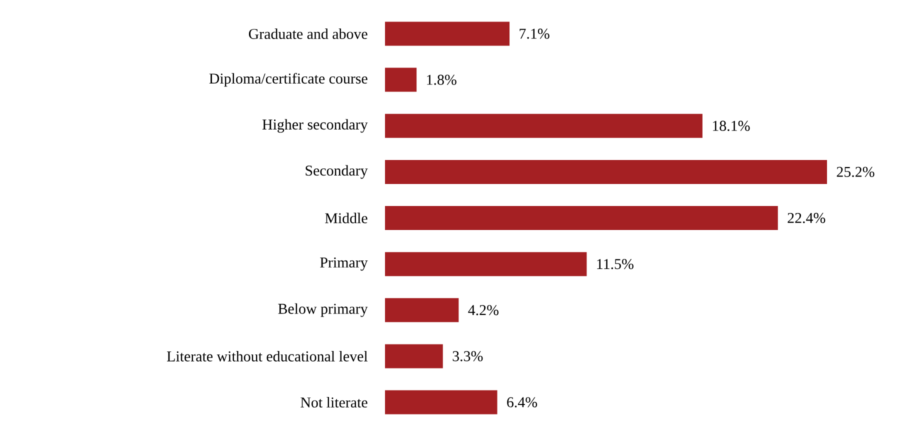  What do you see at coordinates (522, 402) in the screenshot?
I see `data-label: 6.4%` at bounding box center [522, 402].